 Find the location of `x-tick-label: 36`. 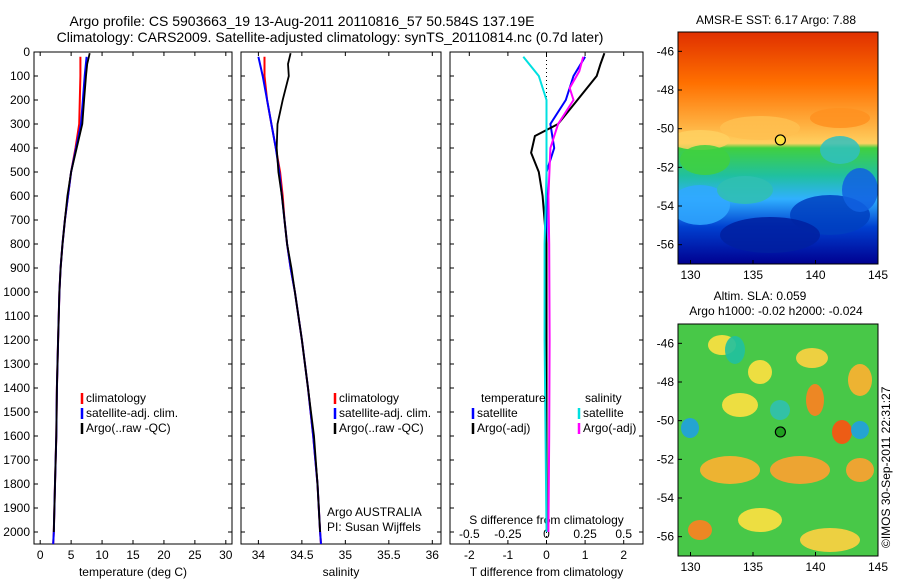

x-tick-label: 36 is located at coordinates (433, 555).